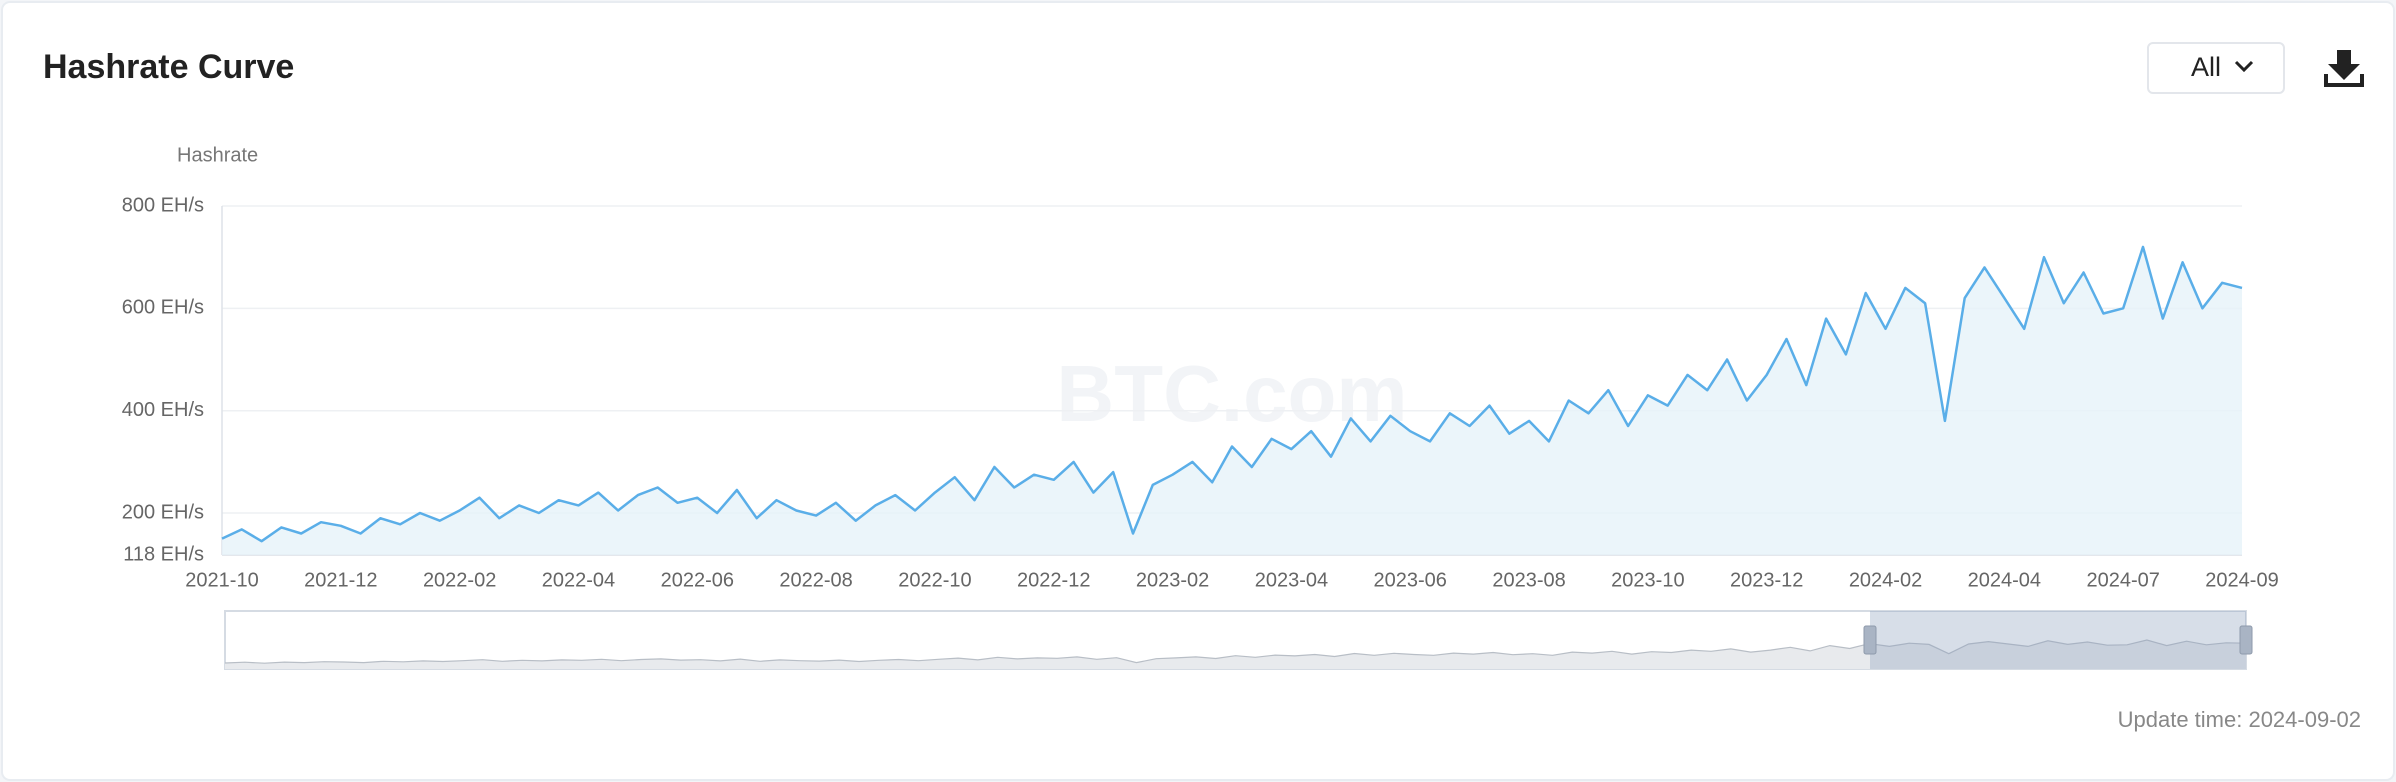  What do you see at coordinates (1053, 580) in the screenshot?
I see `x-tick-label: 2022-12` at bounding box center [1053, 580].